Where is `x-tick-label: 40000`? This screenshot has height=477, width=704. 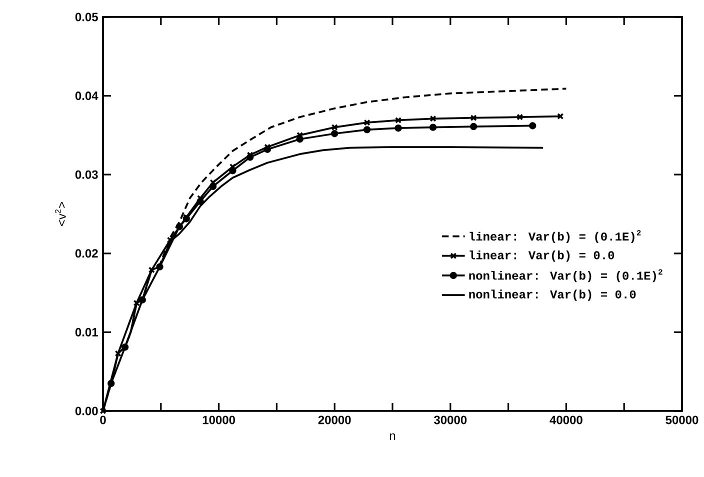
x-tick-label: 40000 is located at coordinates (566, 420).